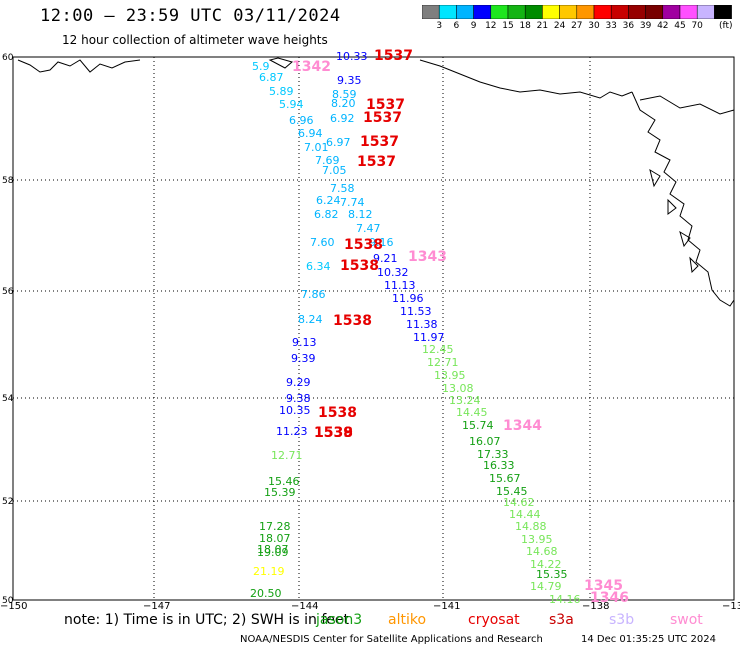 The image size is (740, 650). What do you see at coordinates (322, 242) in the screenshot?
I see `swh-value: 7.60` at bounding box center [322, 242].